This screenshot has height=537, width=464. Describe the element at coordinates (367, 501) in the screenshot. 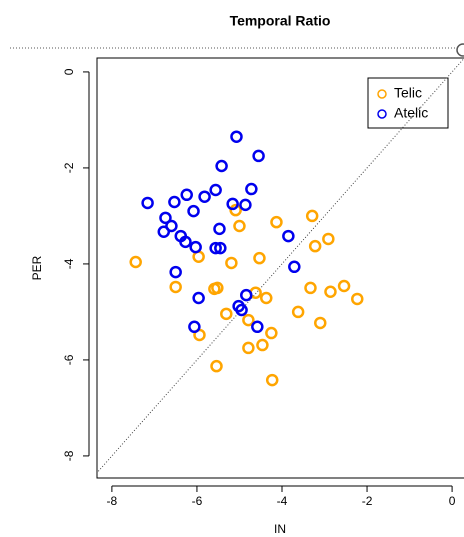

I see `x-tick-label: -2` at that location.